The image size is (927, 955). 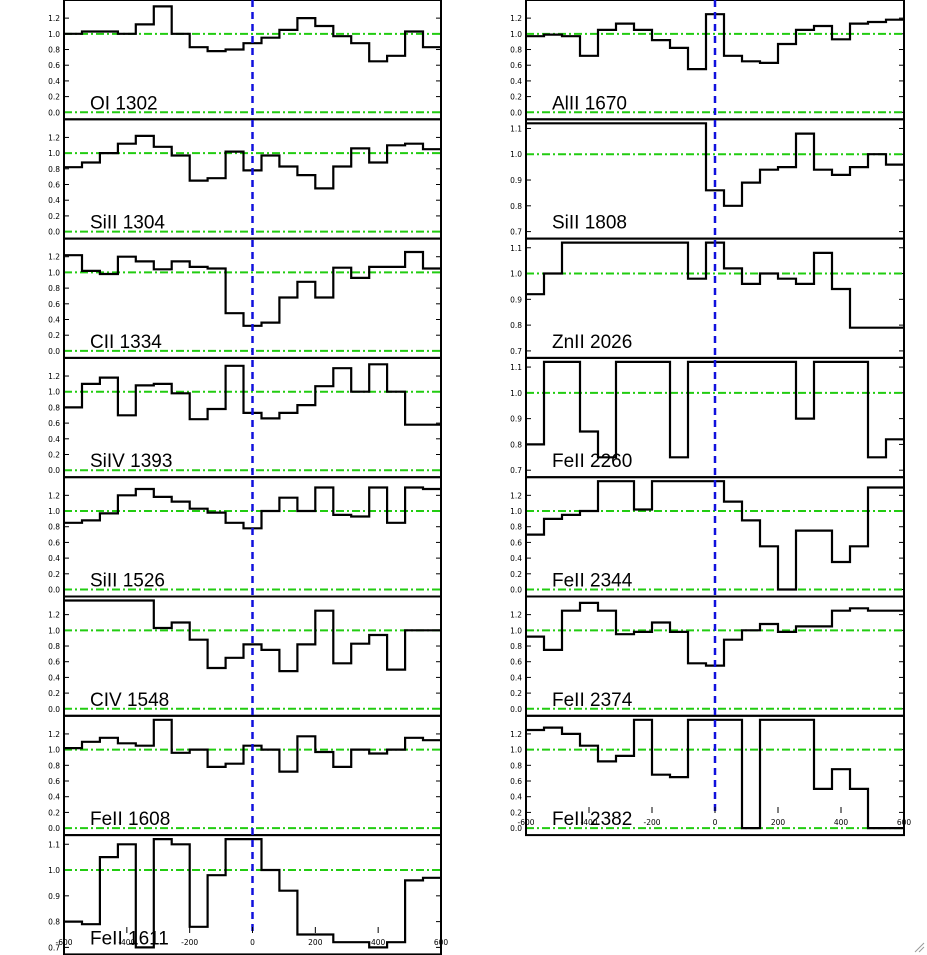 I want to click on panel-label: SiII 1808, so click(x=589, y=223).